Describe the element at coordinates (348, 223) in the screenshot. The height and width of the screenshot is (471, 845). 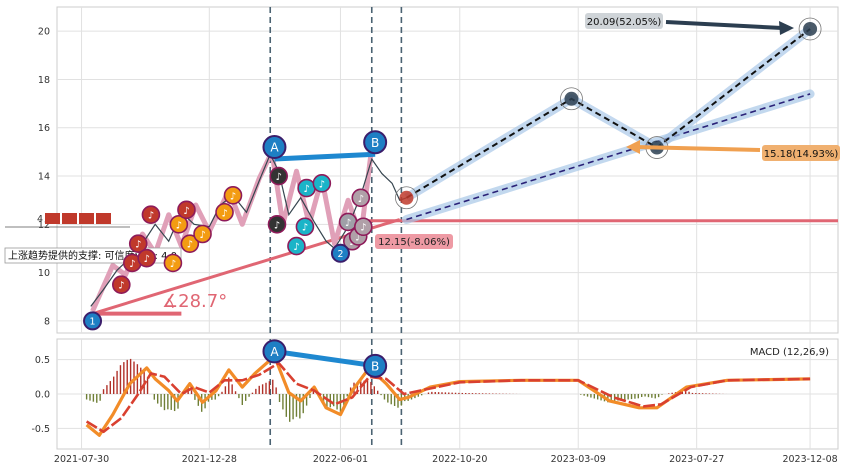
I see `note-marker-glyph-18: ♪` at that location.